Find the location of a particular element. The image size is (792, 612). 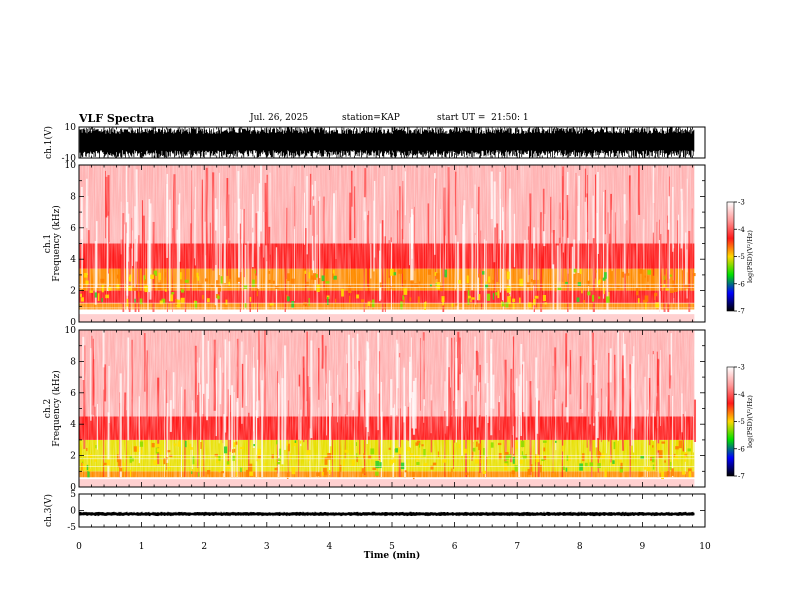

y-tick-label: 8 is located at coordinates (73, 197).